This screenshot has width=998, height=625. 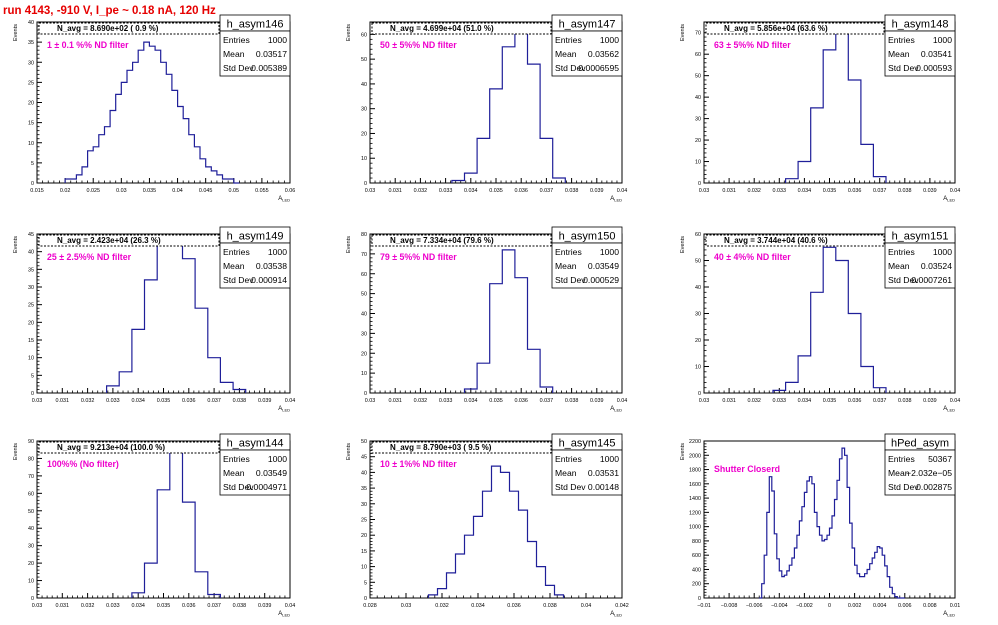 What do you see at coordinates (695, 513) in the screenshot?
I see `y-tick-label: 1200` at bounding box center [695, 513].